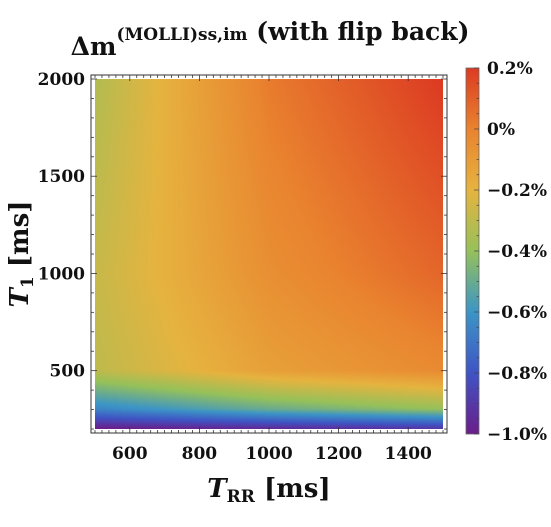 Image resolution: width=551 pixels, height=527 pixels. I want to click on colorbar-tick-label: 0%, so click(501, 130).